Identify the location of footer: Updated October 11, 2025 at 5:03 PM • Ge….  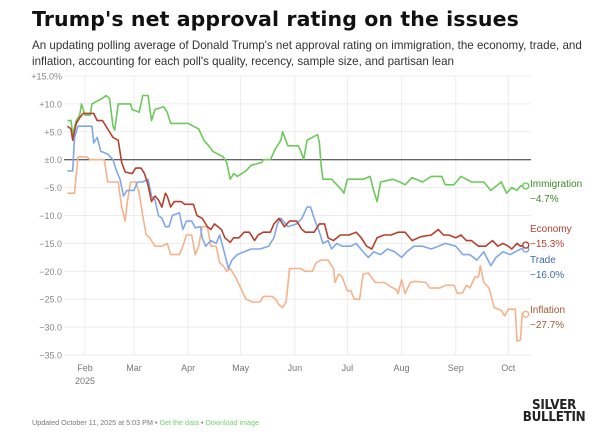
(145, 422).